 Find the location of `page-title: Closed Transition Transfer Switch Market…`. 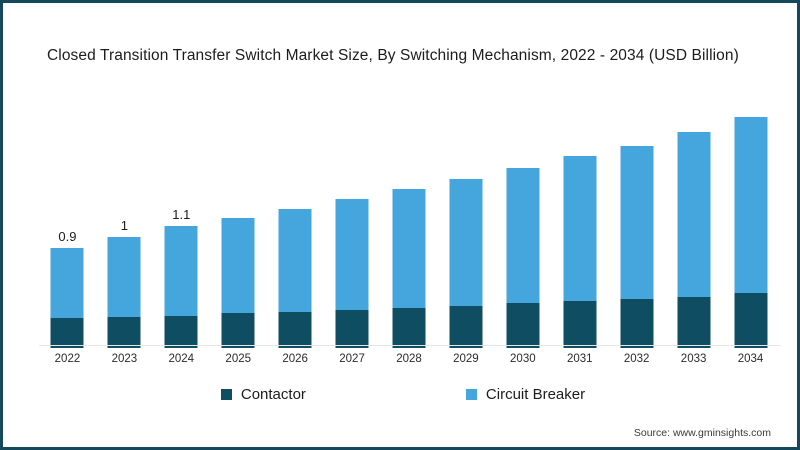

page-title: Closed Transition Transfer Switch Market… is located at coordinates (393, 55).